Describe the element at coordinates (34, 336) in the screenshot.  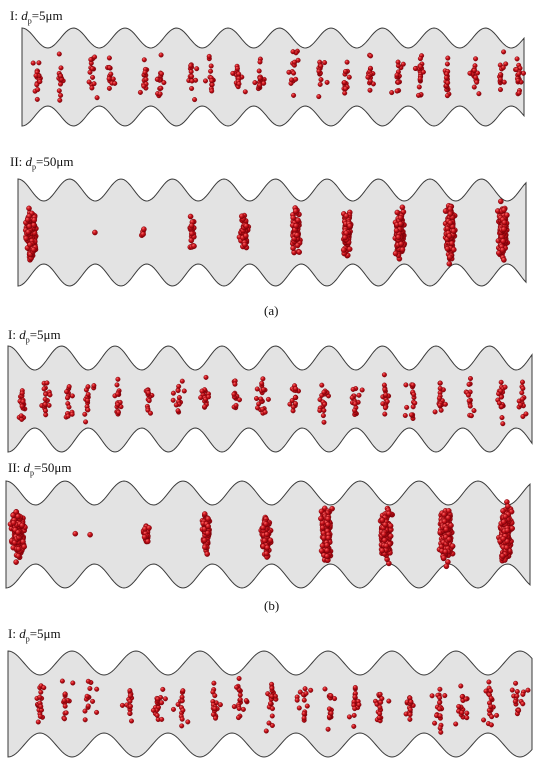
I see `panel-label-b-i: I: dp=5μm` at that location.